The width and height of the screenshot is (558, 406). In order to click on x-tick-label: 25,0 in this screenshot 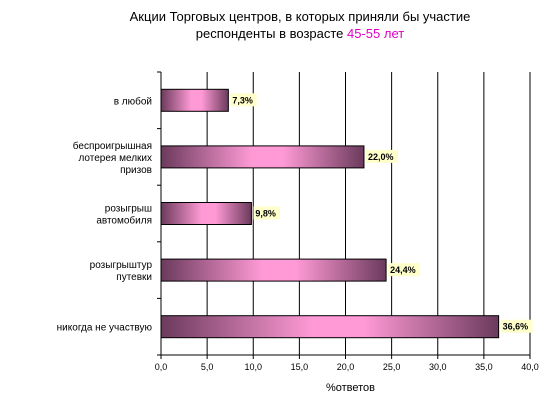, I will do `click(392, 367)`.